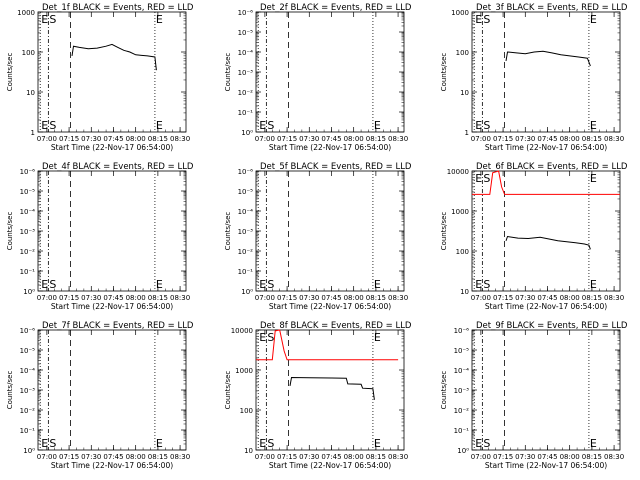 The width and height of the screenshot is (640, 480). I want to click on y-tick-label: 10⁰, so click(247, 133).